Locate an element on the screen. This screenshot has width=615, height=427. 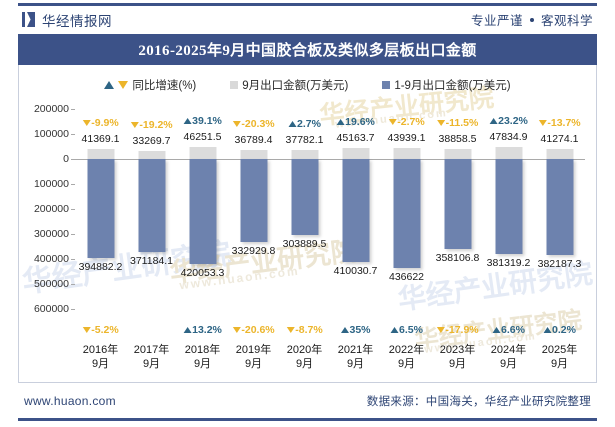
legend-item-growth: 同比增速(%) is located at coordinates (150, 85).